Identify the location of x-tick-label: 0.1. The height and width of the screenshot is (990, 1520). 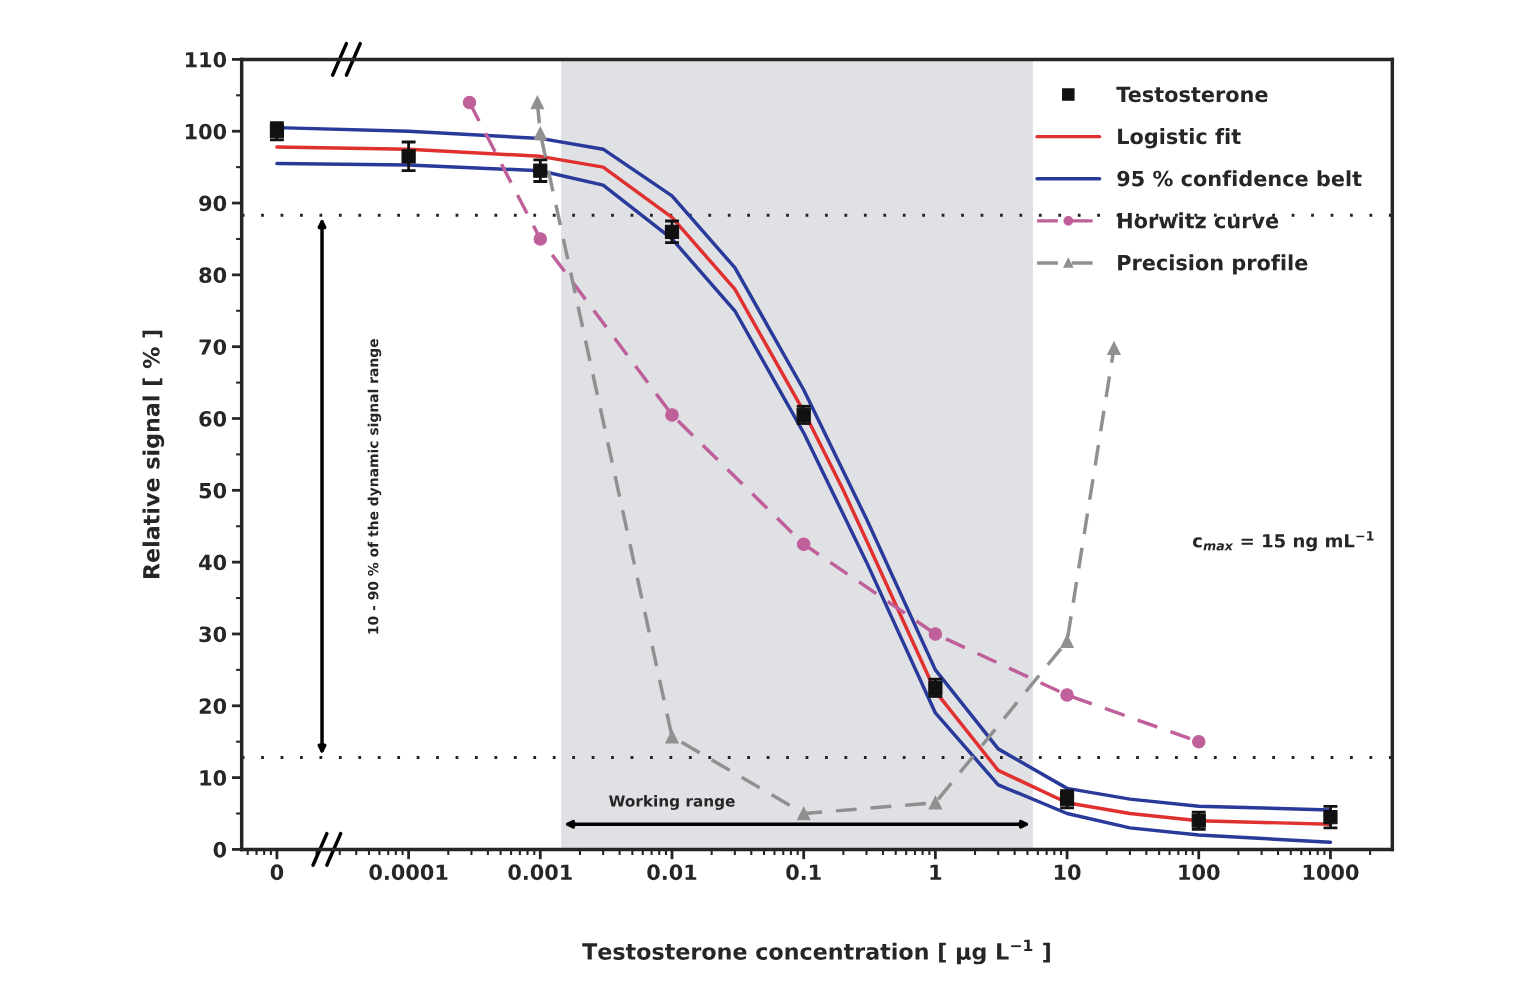
(803, 872).